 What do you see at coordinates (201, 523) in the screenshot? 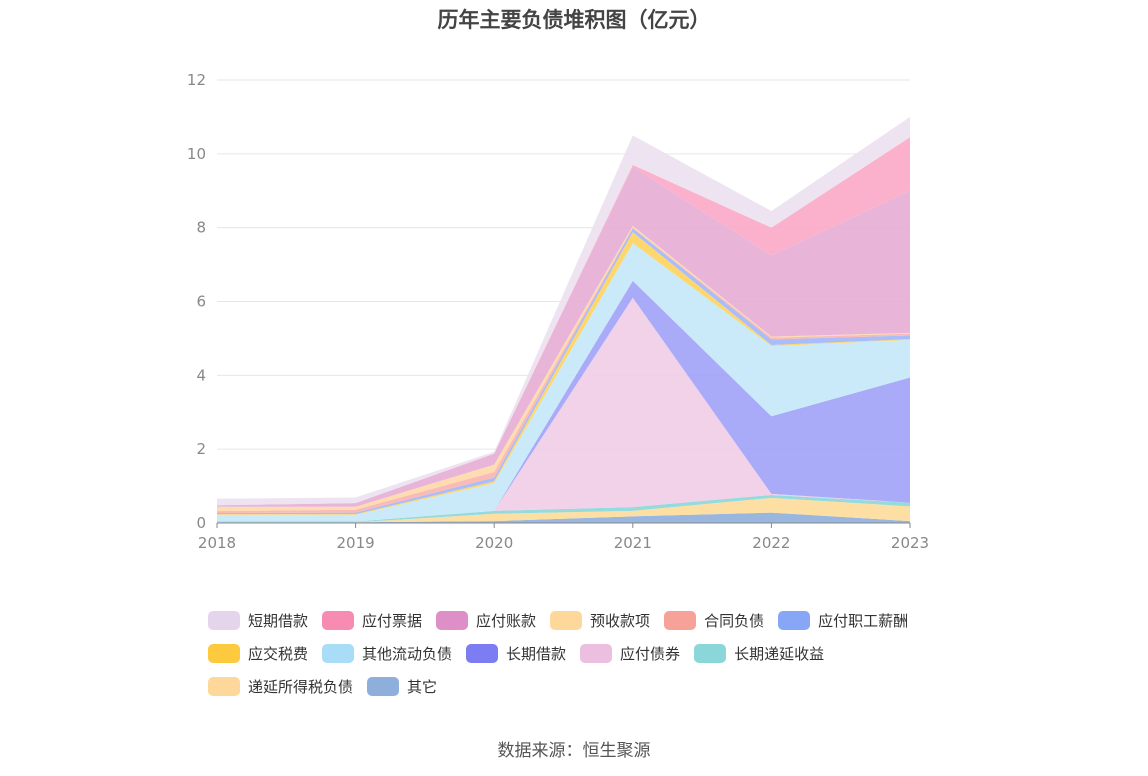
I see `y-tick-label: 0` at bounding box center [201, 523].